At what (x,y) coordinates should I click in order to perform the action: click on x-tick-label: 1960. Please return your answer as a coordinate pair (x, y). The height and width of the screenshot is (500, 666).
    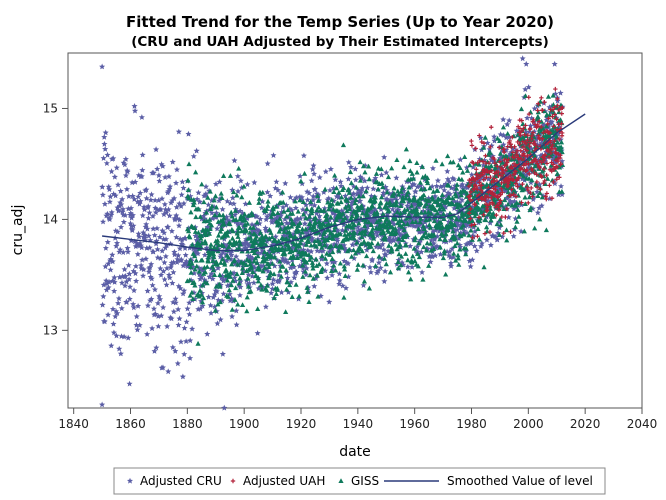
    Looking at the image, I should click on (414, 424).